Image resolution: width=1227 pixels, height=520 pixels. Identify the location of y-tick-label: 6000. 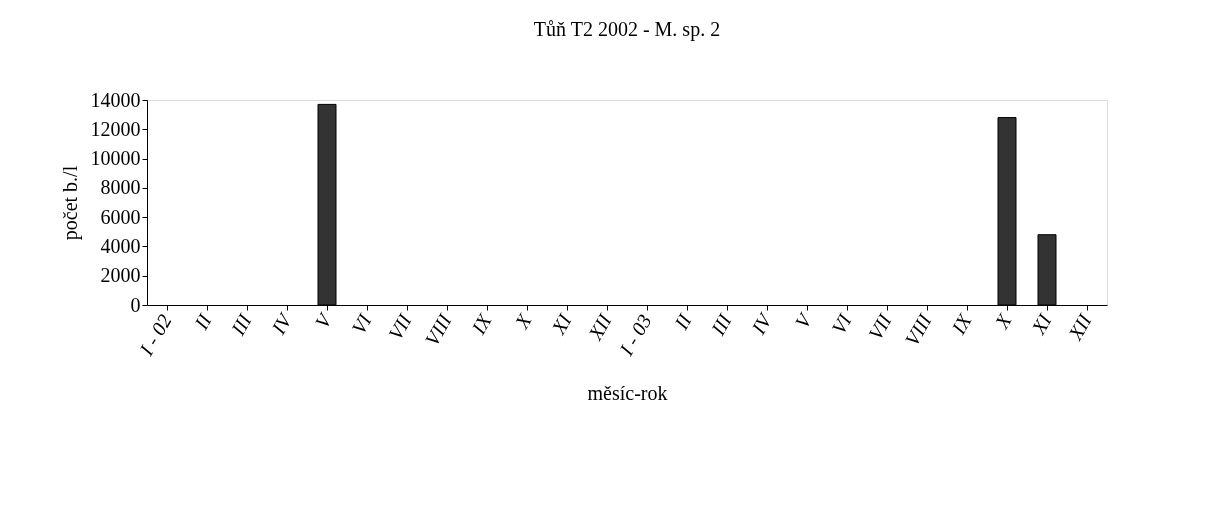
(120, 216).